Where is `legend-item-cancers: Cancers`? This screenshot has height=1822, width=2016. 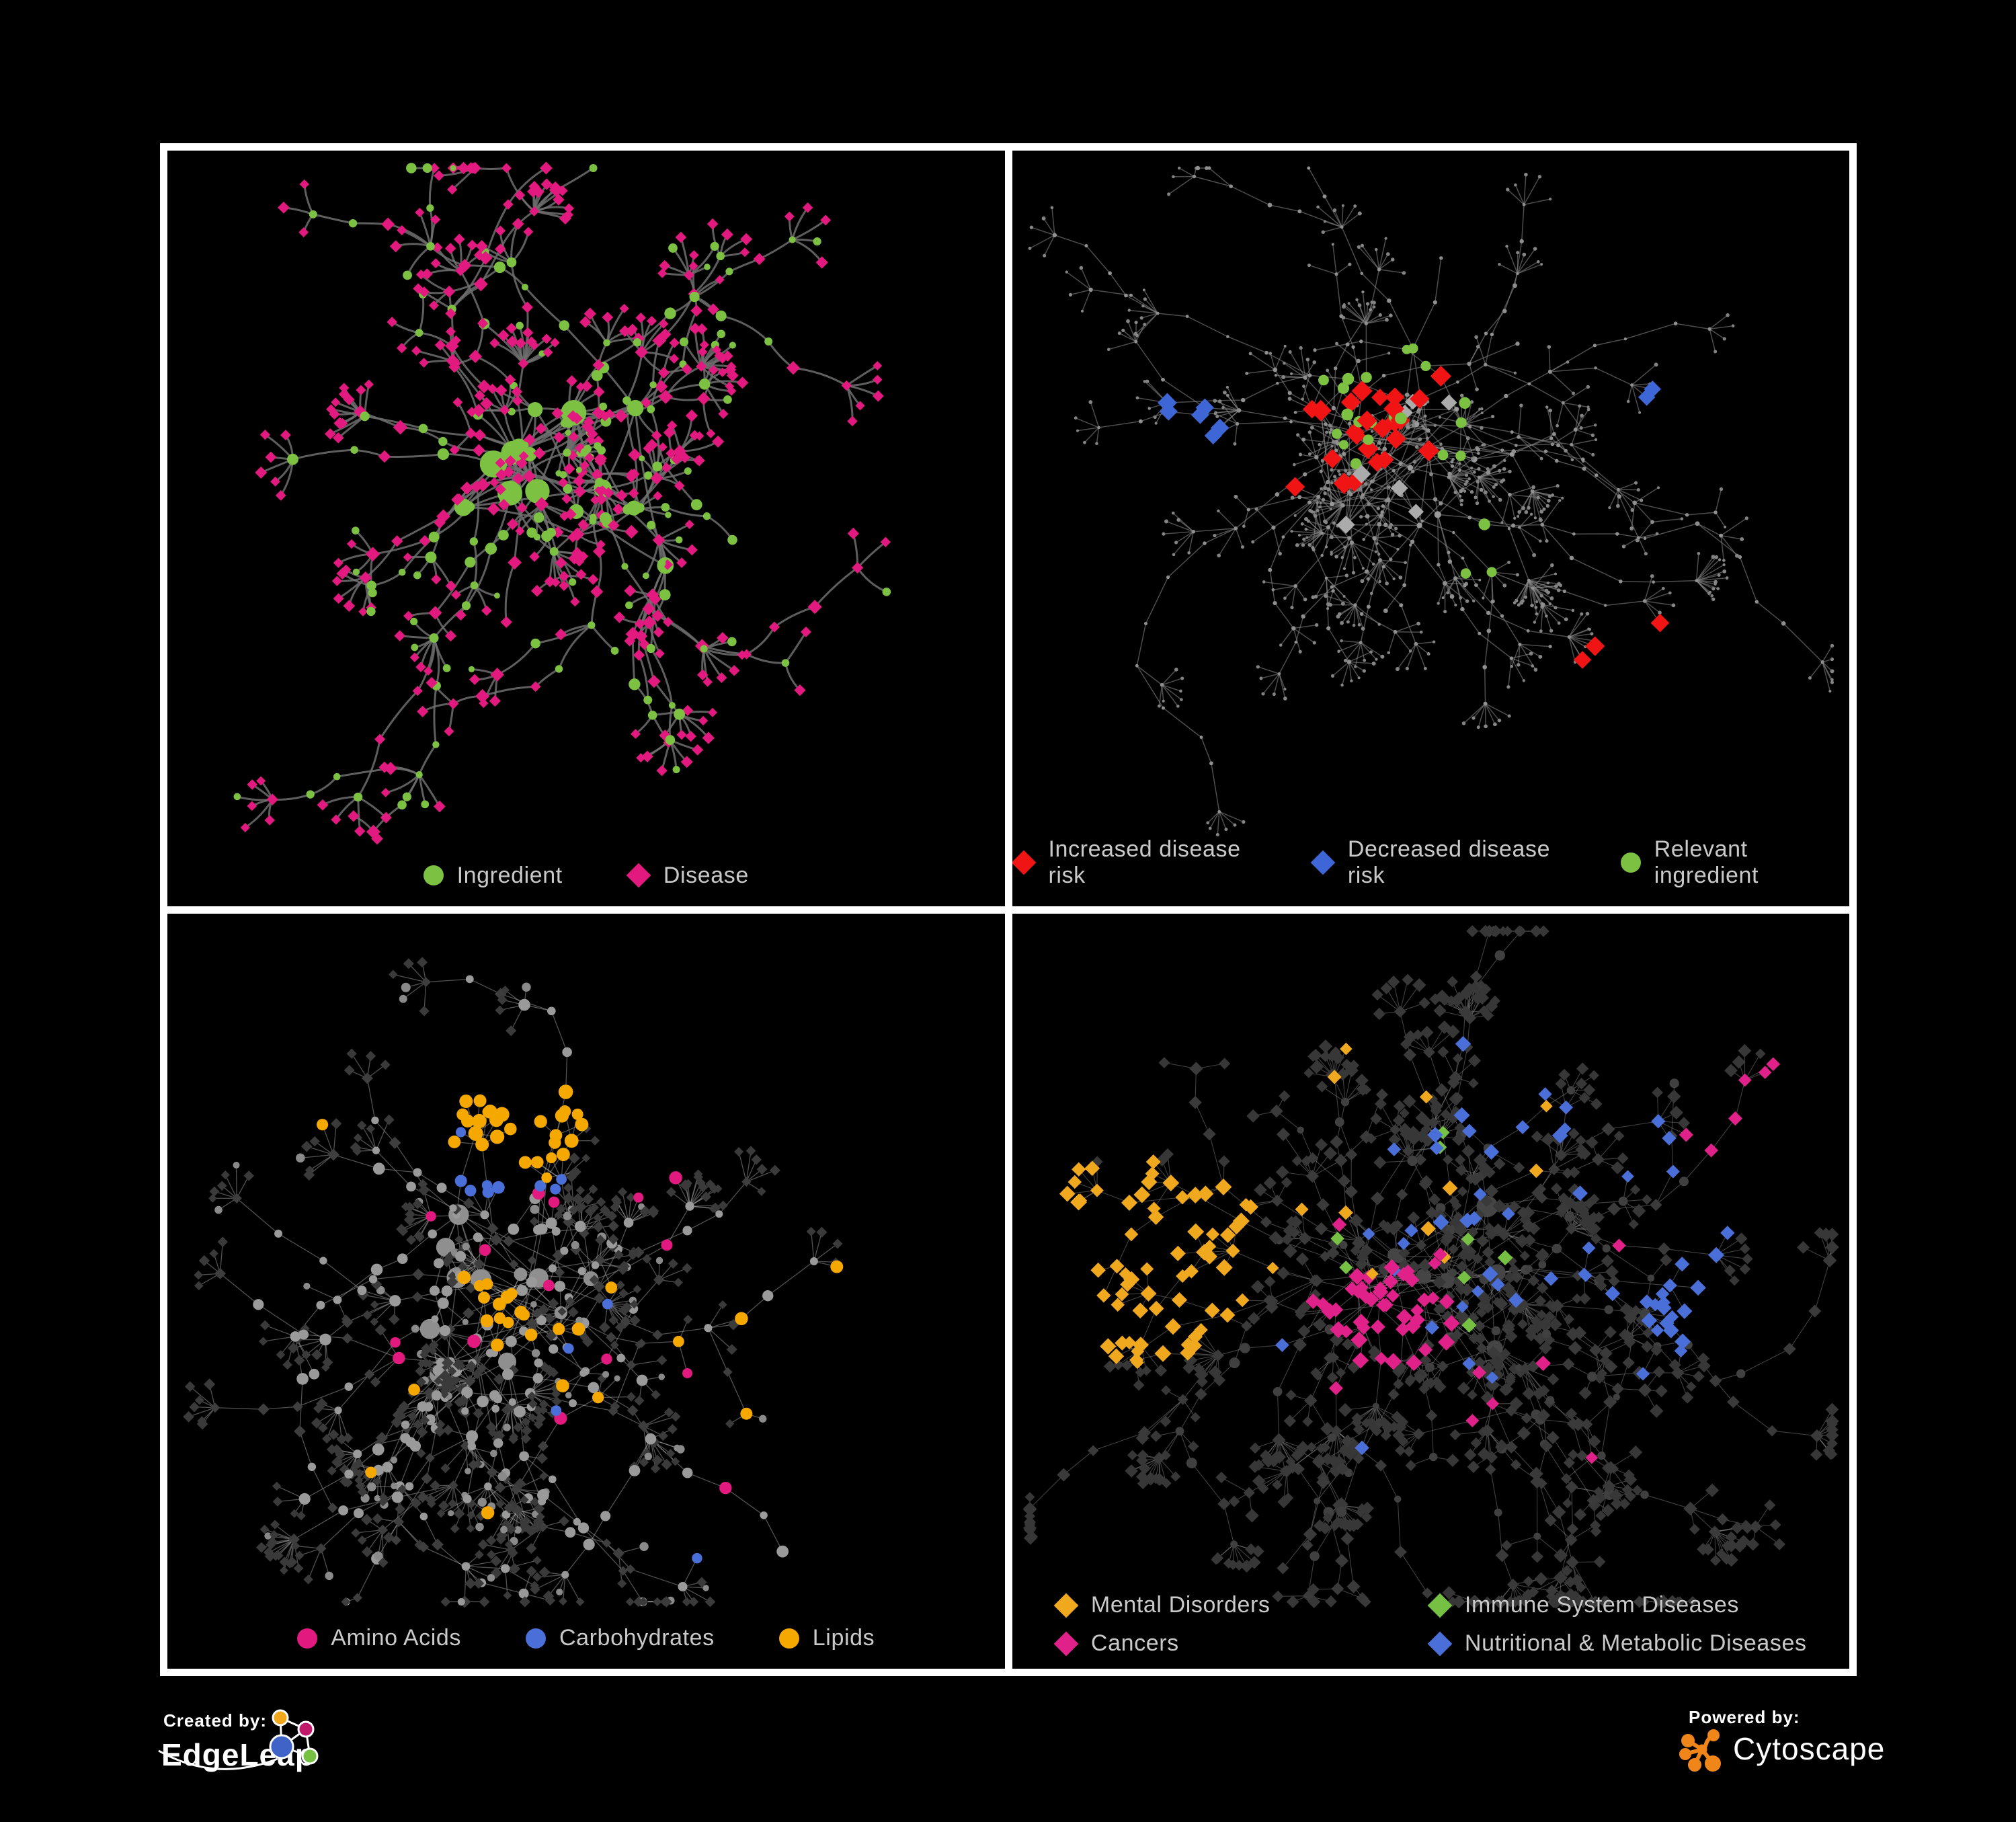
legend-item-cancers: Cancers is located at coordinates (1209, 1643).